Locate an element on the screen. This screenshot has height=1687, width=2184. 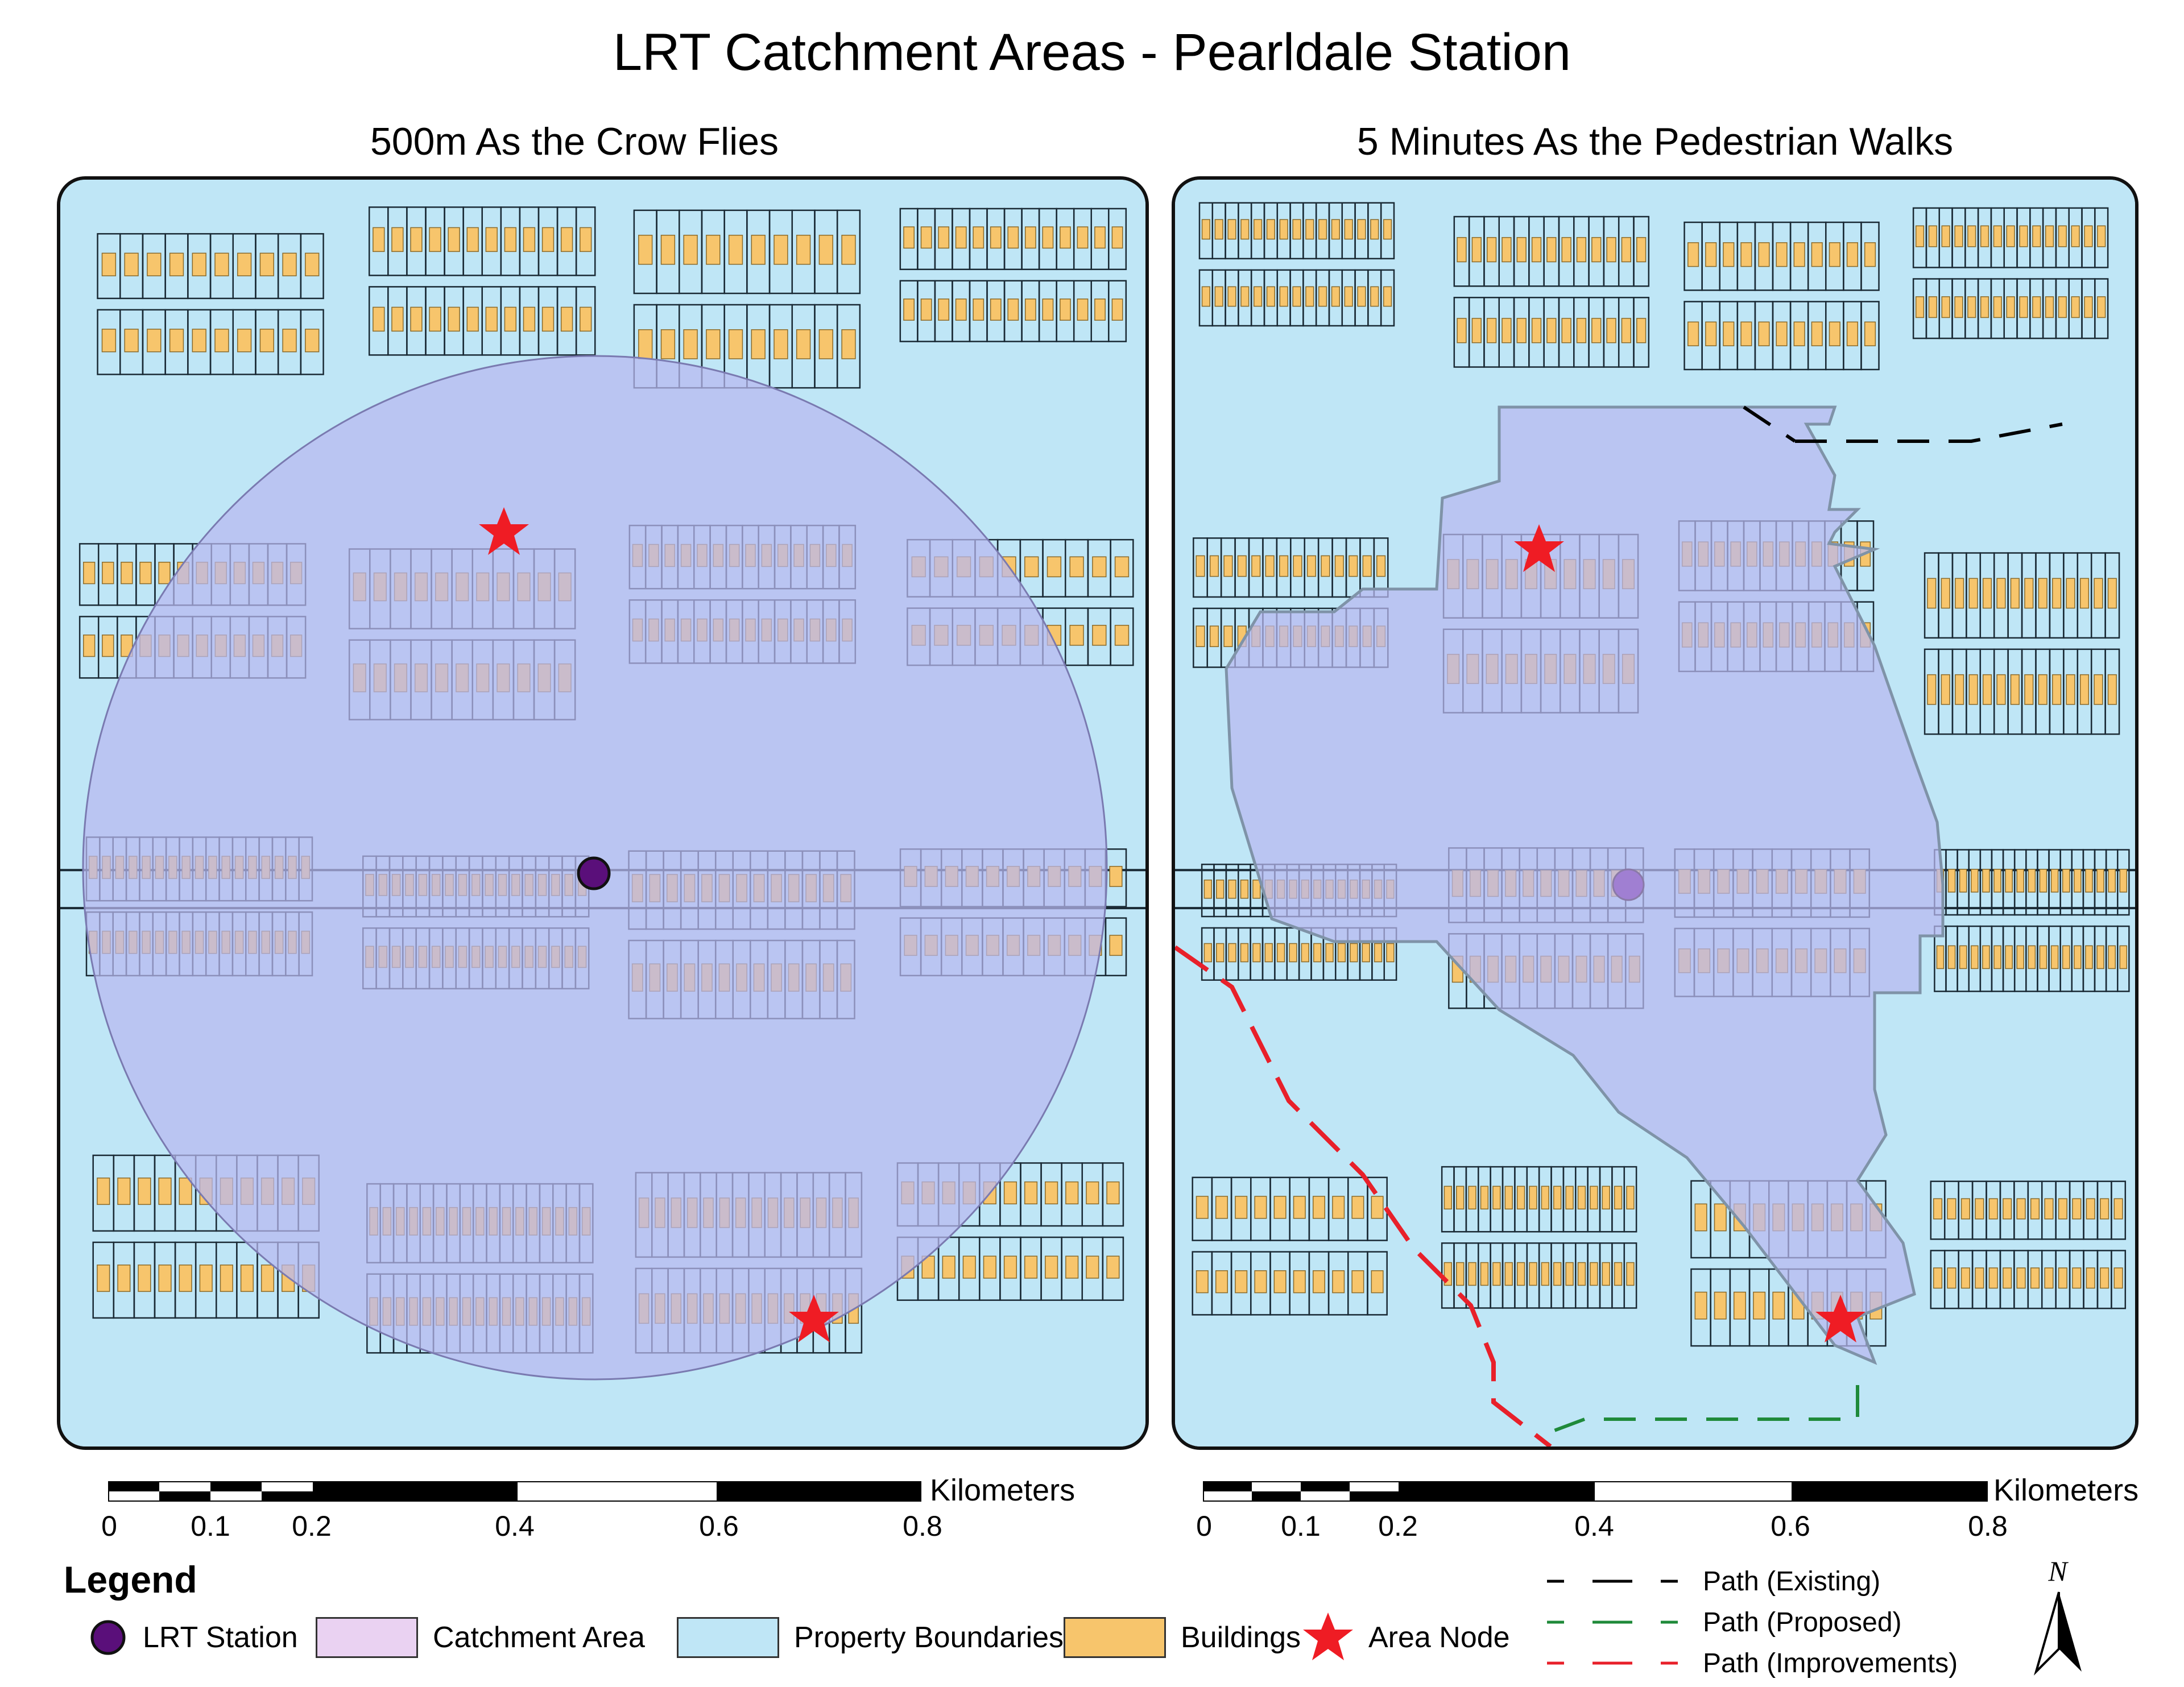
path-proposed is located at coordinates (1698, 1411).